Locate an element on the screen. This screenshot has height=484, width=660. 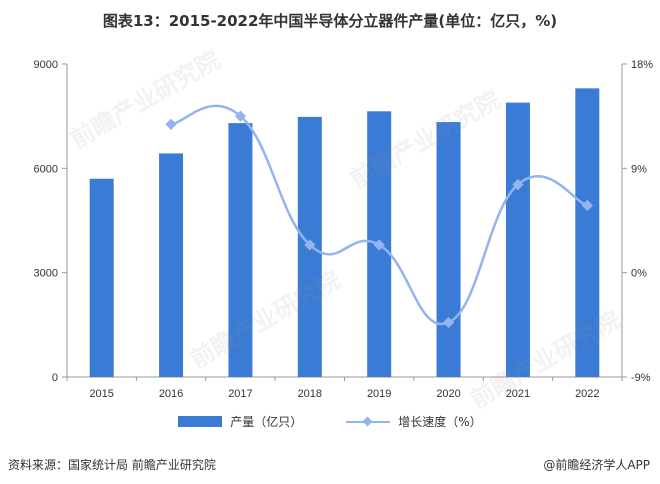
legend-item-production: 产量（亿只） is located at coordinates (240, 421).